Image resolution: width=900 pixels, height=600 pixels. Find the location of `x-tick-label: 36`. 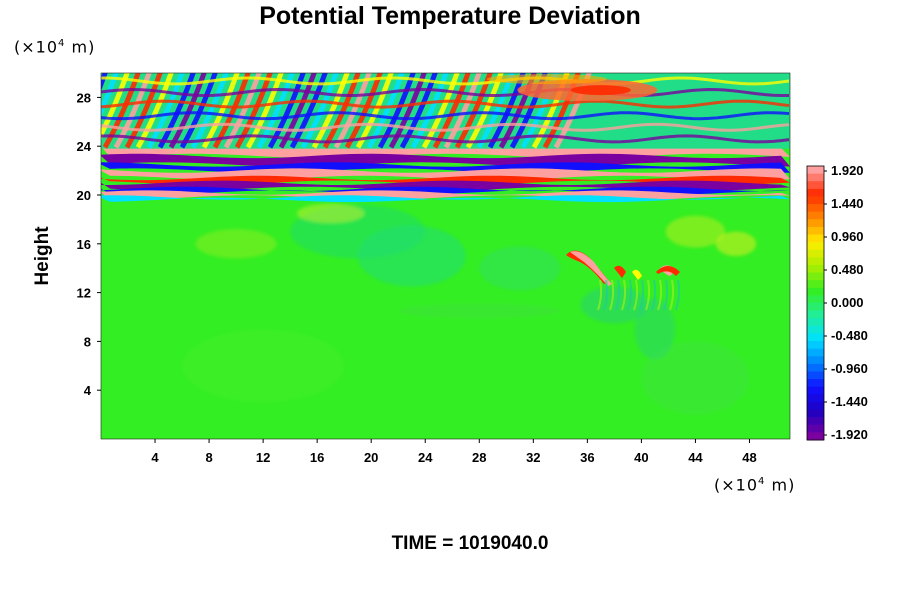

x-tick-label: 36 is located at coordinates (587, 457).